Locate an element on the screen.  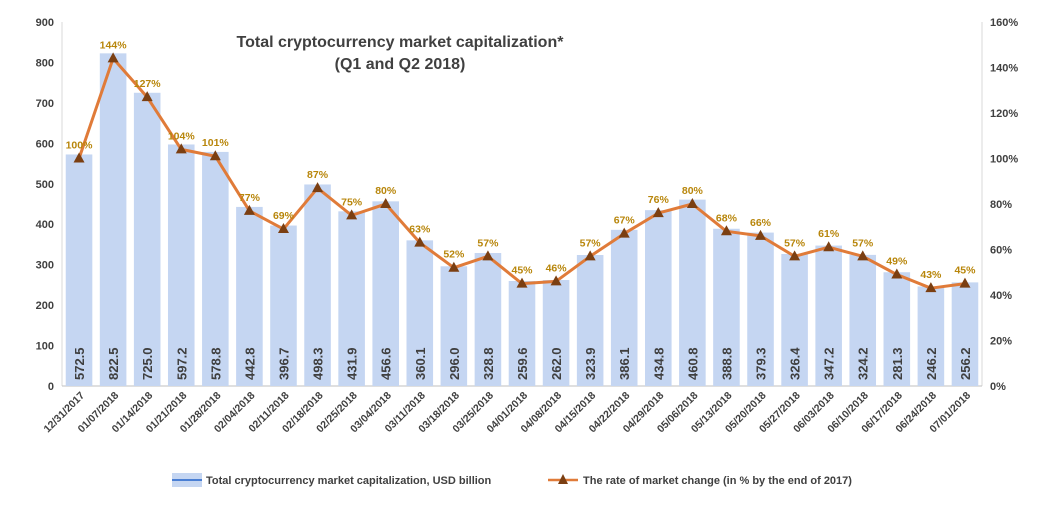
line-value-label: 87% is located at coordinates (318, 175).